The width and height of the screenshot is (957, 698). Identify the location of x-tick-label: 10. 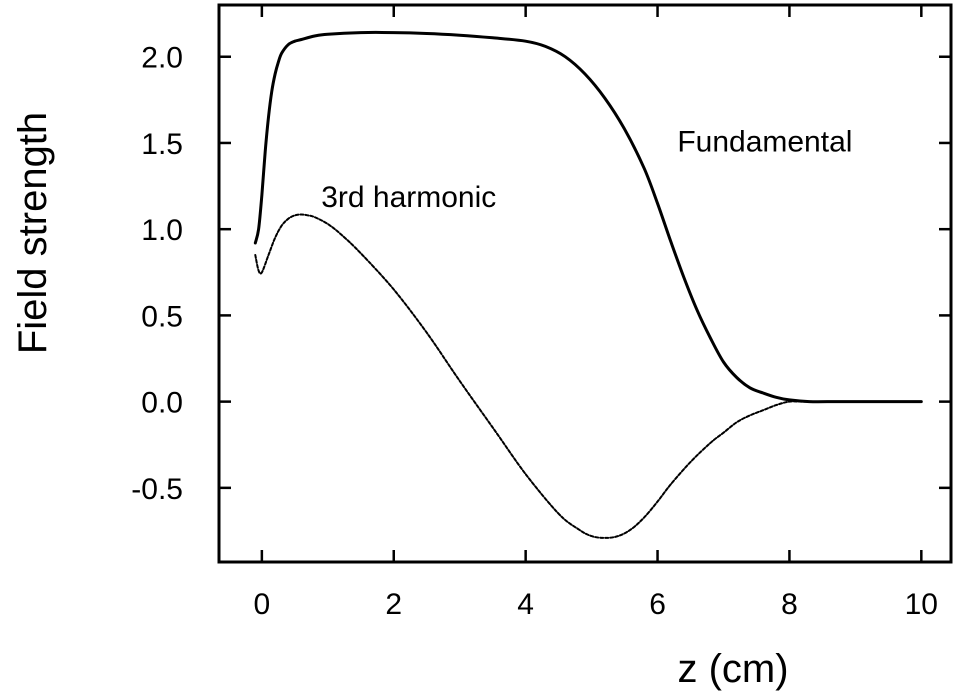
(921, 604).